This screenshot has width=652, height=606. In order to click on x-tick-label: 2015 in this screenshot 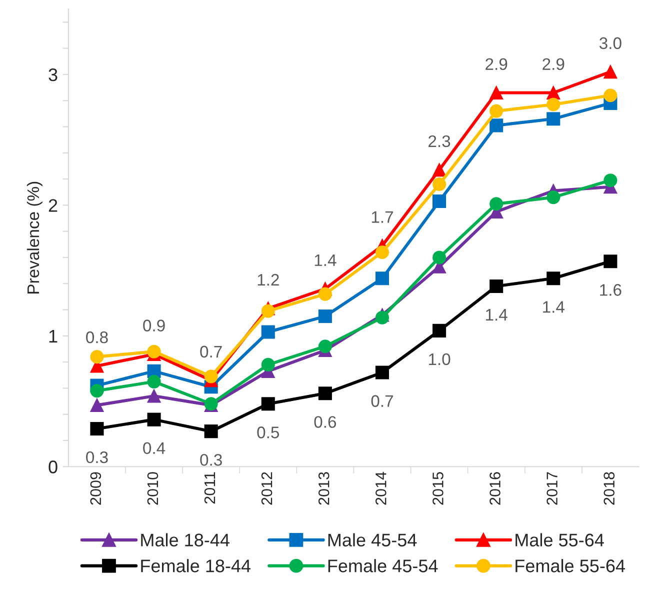, I will do `click(438, 488)`.